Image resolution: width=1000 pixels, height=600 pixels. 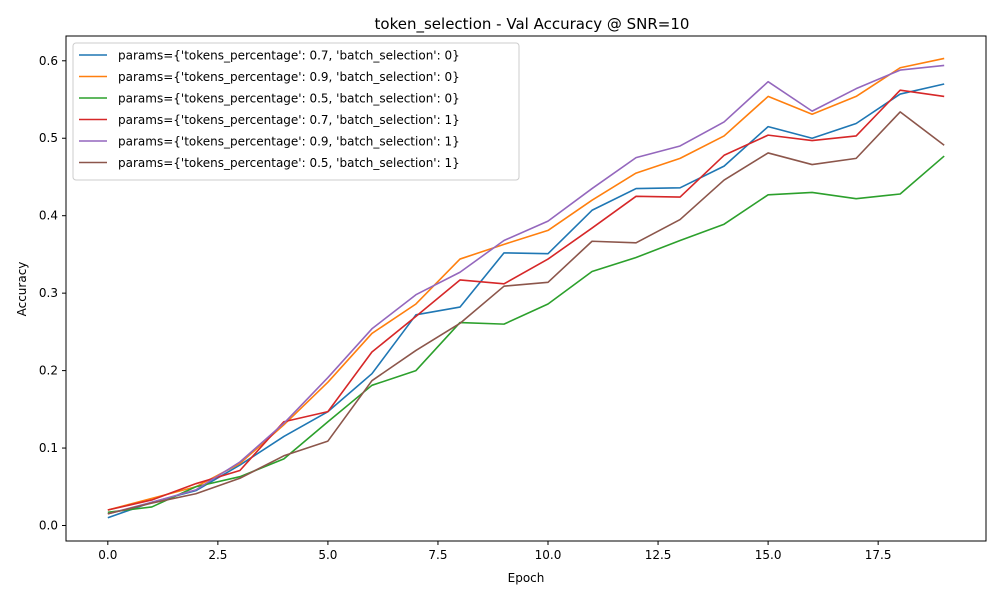 I want to click on y-tick-label: 0.0, so click(x=48, y=526).